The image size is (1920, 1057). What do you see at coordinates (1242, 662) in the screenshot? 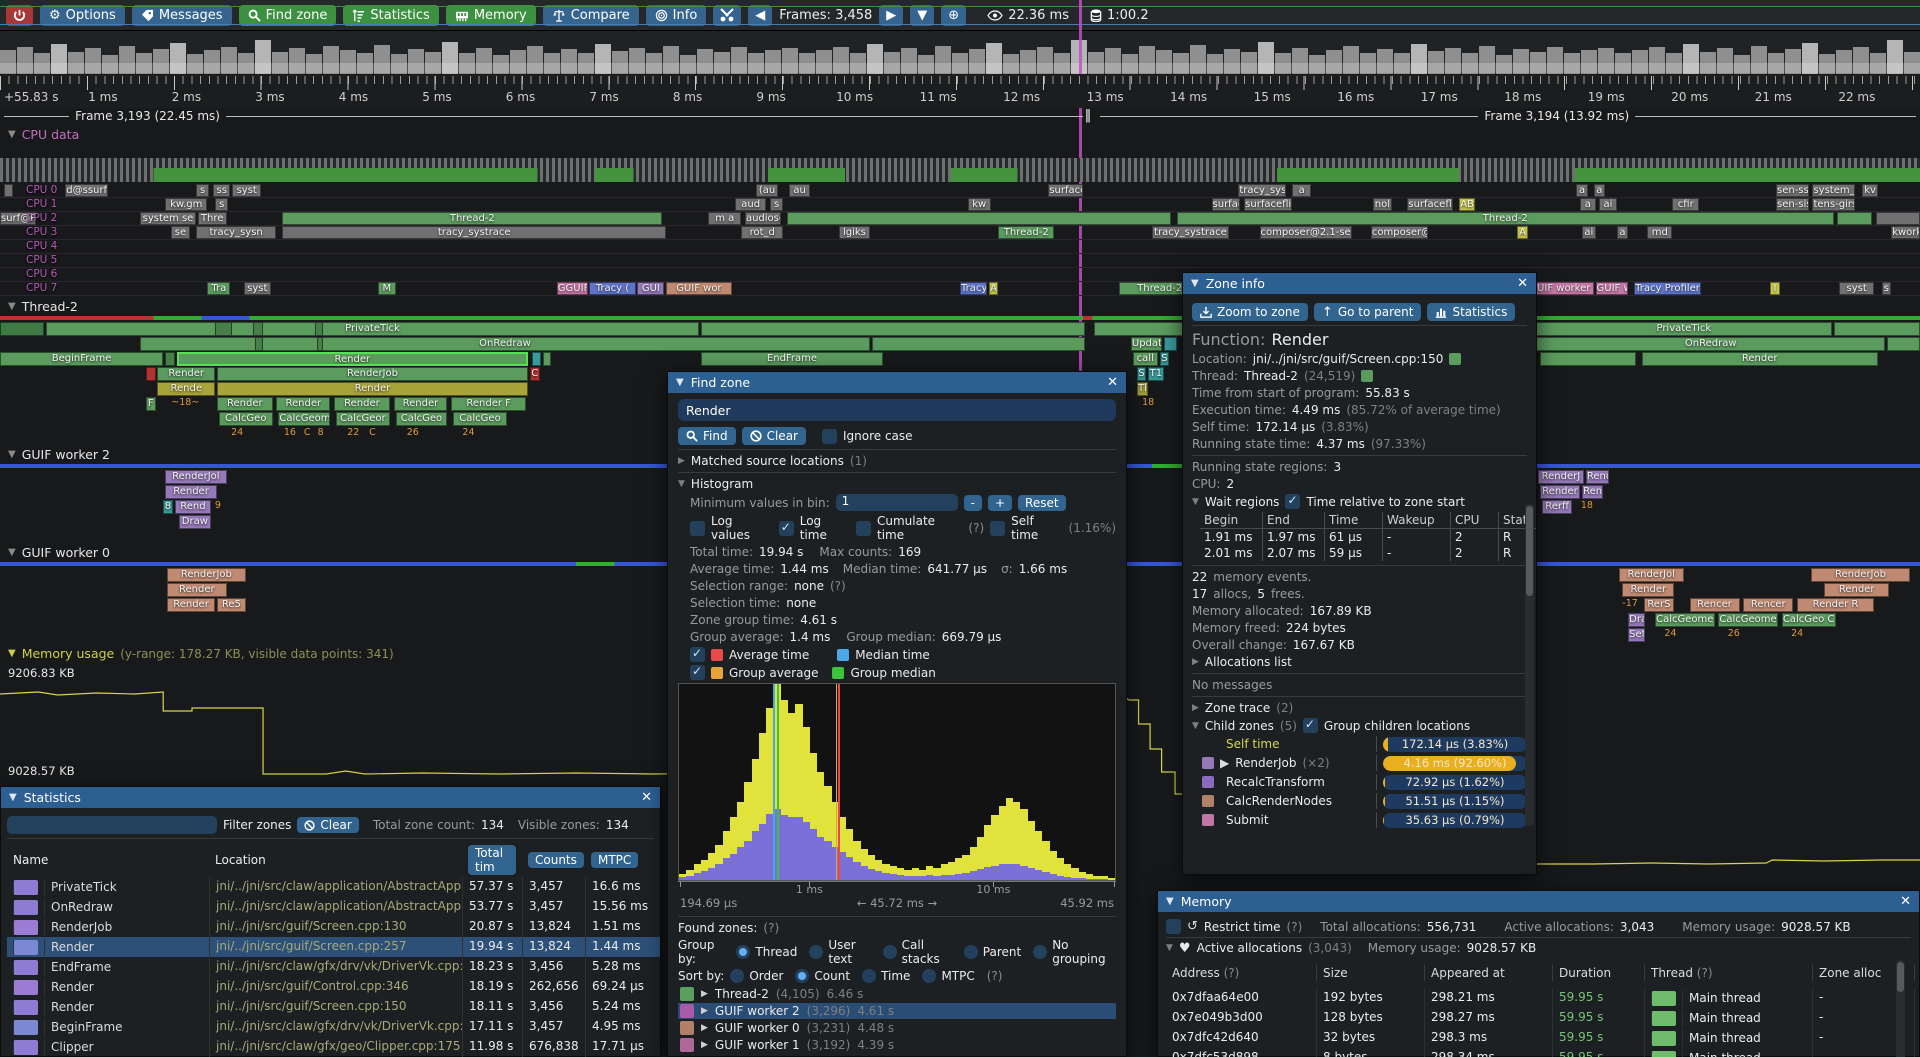
I see `allocations-list-header: ▶ Allocations list` at bounding box center [1242, 662].